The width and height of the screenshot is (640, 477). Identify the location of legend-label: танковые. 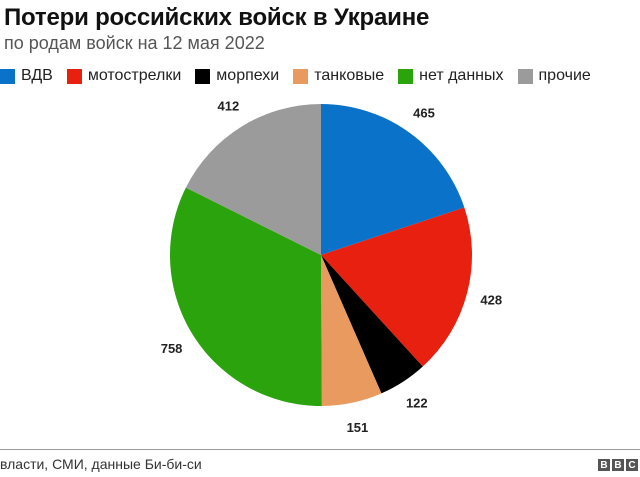
(349, 75).